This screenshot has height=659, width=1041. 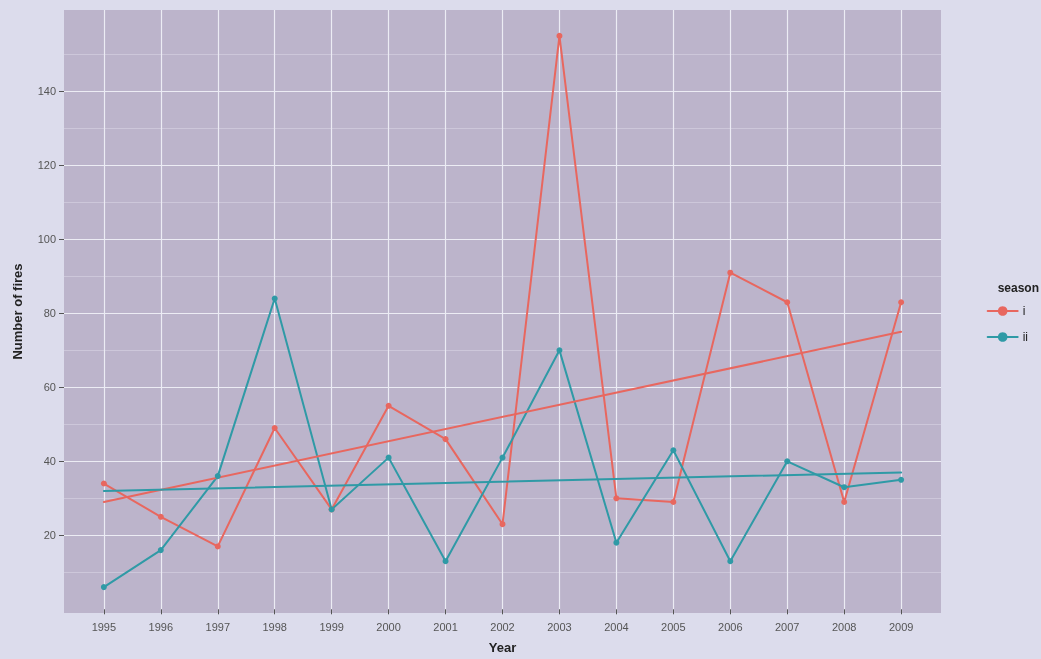 I want to click on x-tick-label: 2008, so click(x=844, y=626).